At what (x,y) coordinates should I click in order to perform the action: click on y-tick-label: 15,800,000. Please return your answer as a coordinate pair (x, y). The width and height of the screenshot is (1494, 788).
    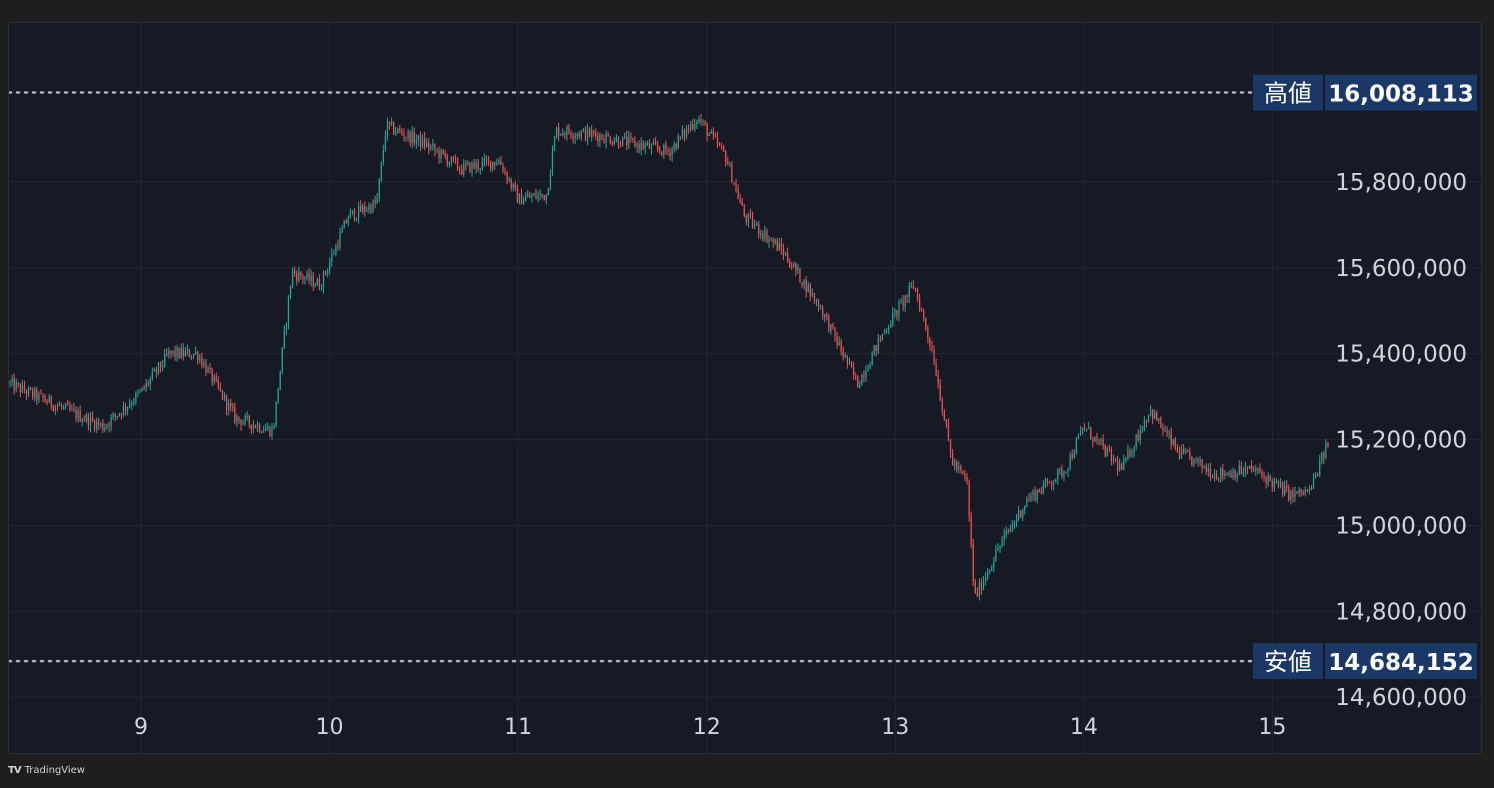
    Looking at the image, I should click on (1401, 183).